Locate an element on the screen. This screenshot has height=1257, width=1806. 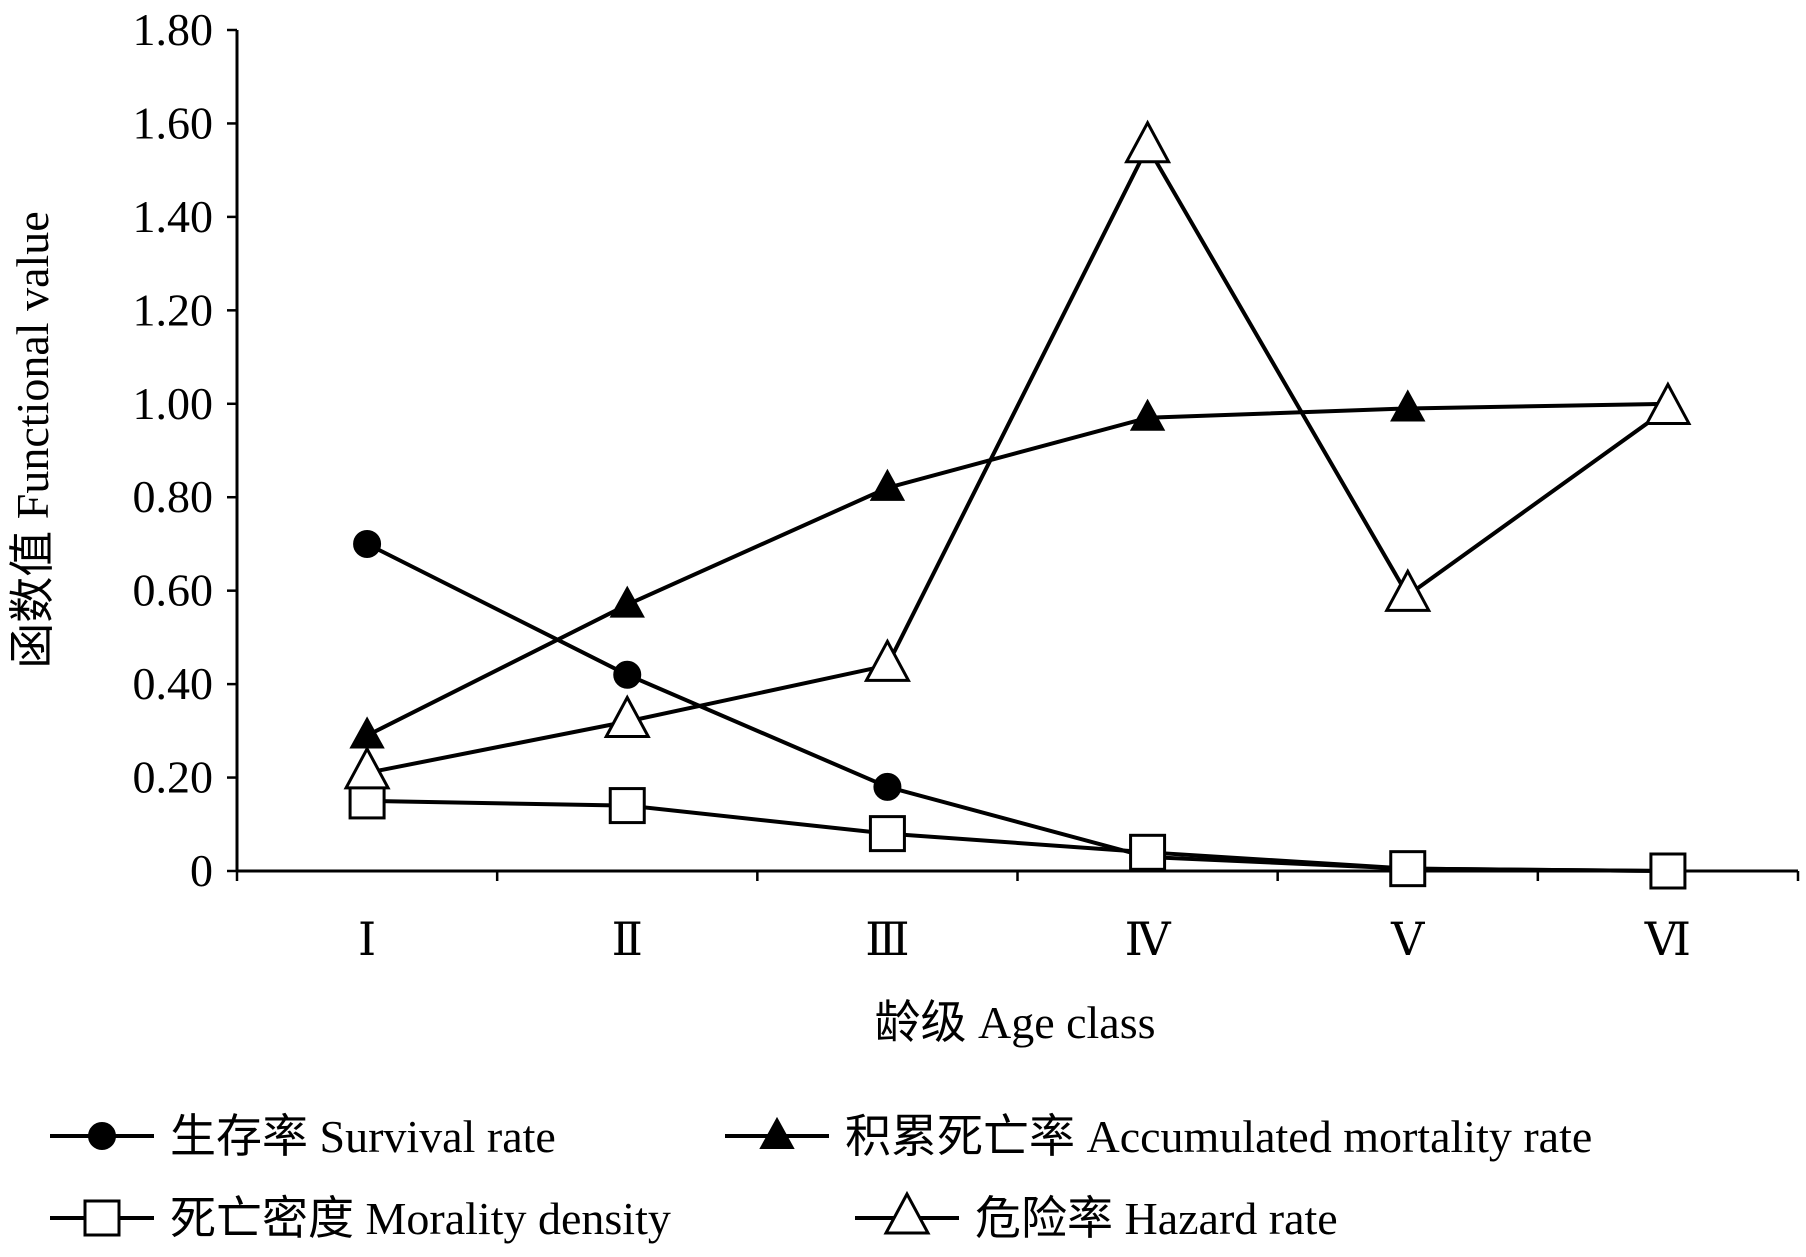
y-tick-label: 0.80 is located at coordinates (173, 496).